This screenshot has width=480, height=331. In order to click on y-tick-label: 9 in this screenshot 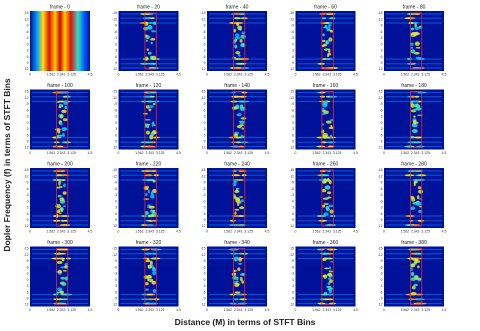, I will do `click(205, 63)`.